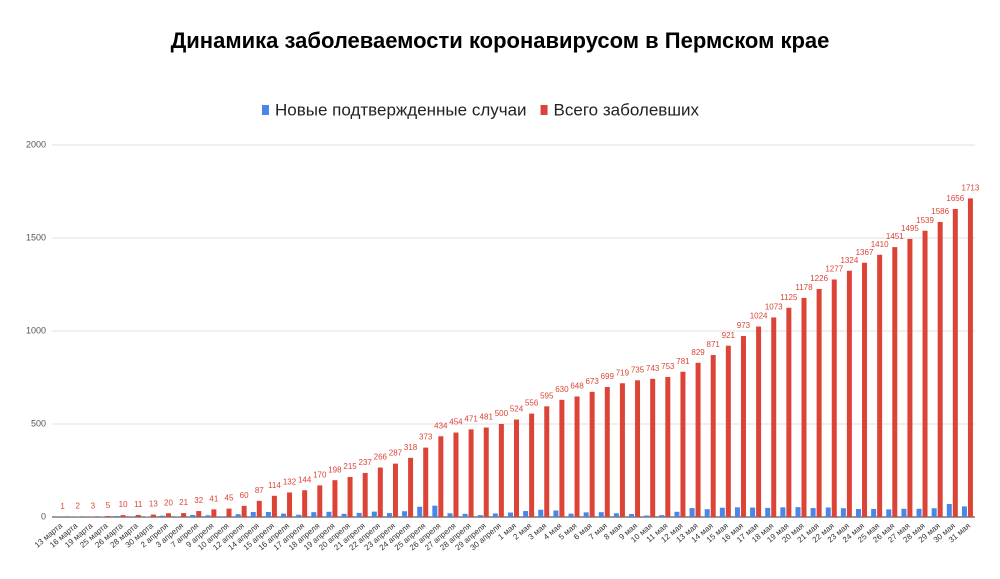 The image size is (1000, 579). What do you see at coordinates (259, 490) in the screenshot?
I see `value-label: 87` at bounding box center [259, 490].